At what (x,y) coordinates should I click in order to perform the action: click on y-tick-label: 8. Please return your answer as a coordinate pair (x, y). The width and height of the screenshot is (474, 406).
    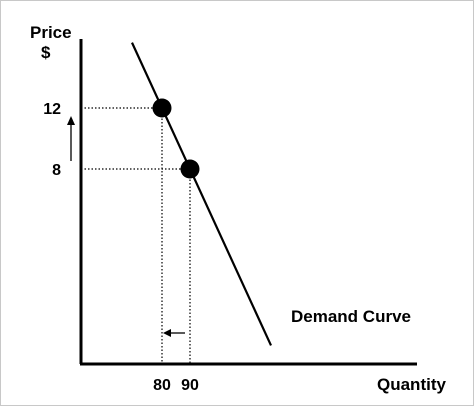
    Looking at the image, I should click on (56, 170).